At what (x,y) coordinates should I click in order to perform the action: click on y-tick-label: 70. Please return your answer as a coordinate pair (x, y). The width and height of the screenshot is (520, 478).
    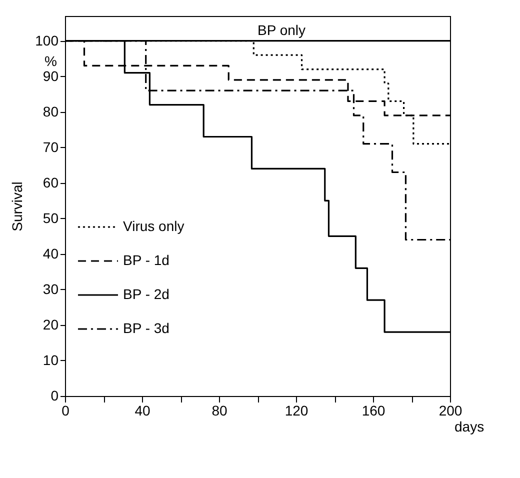
    Looking at the image, I should click on (50, 146).